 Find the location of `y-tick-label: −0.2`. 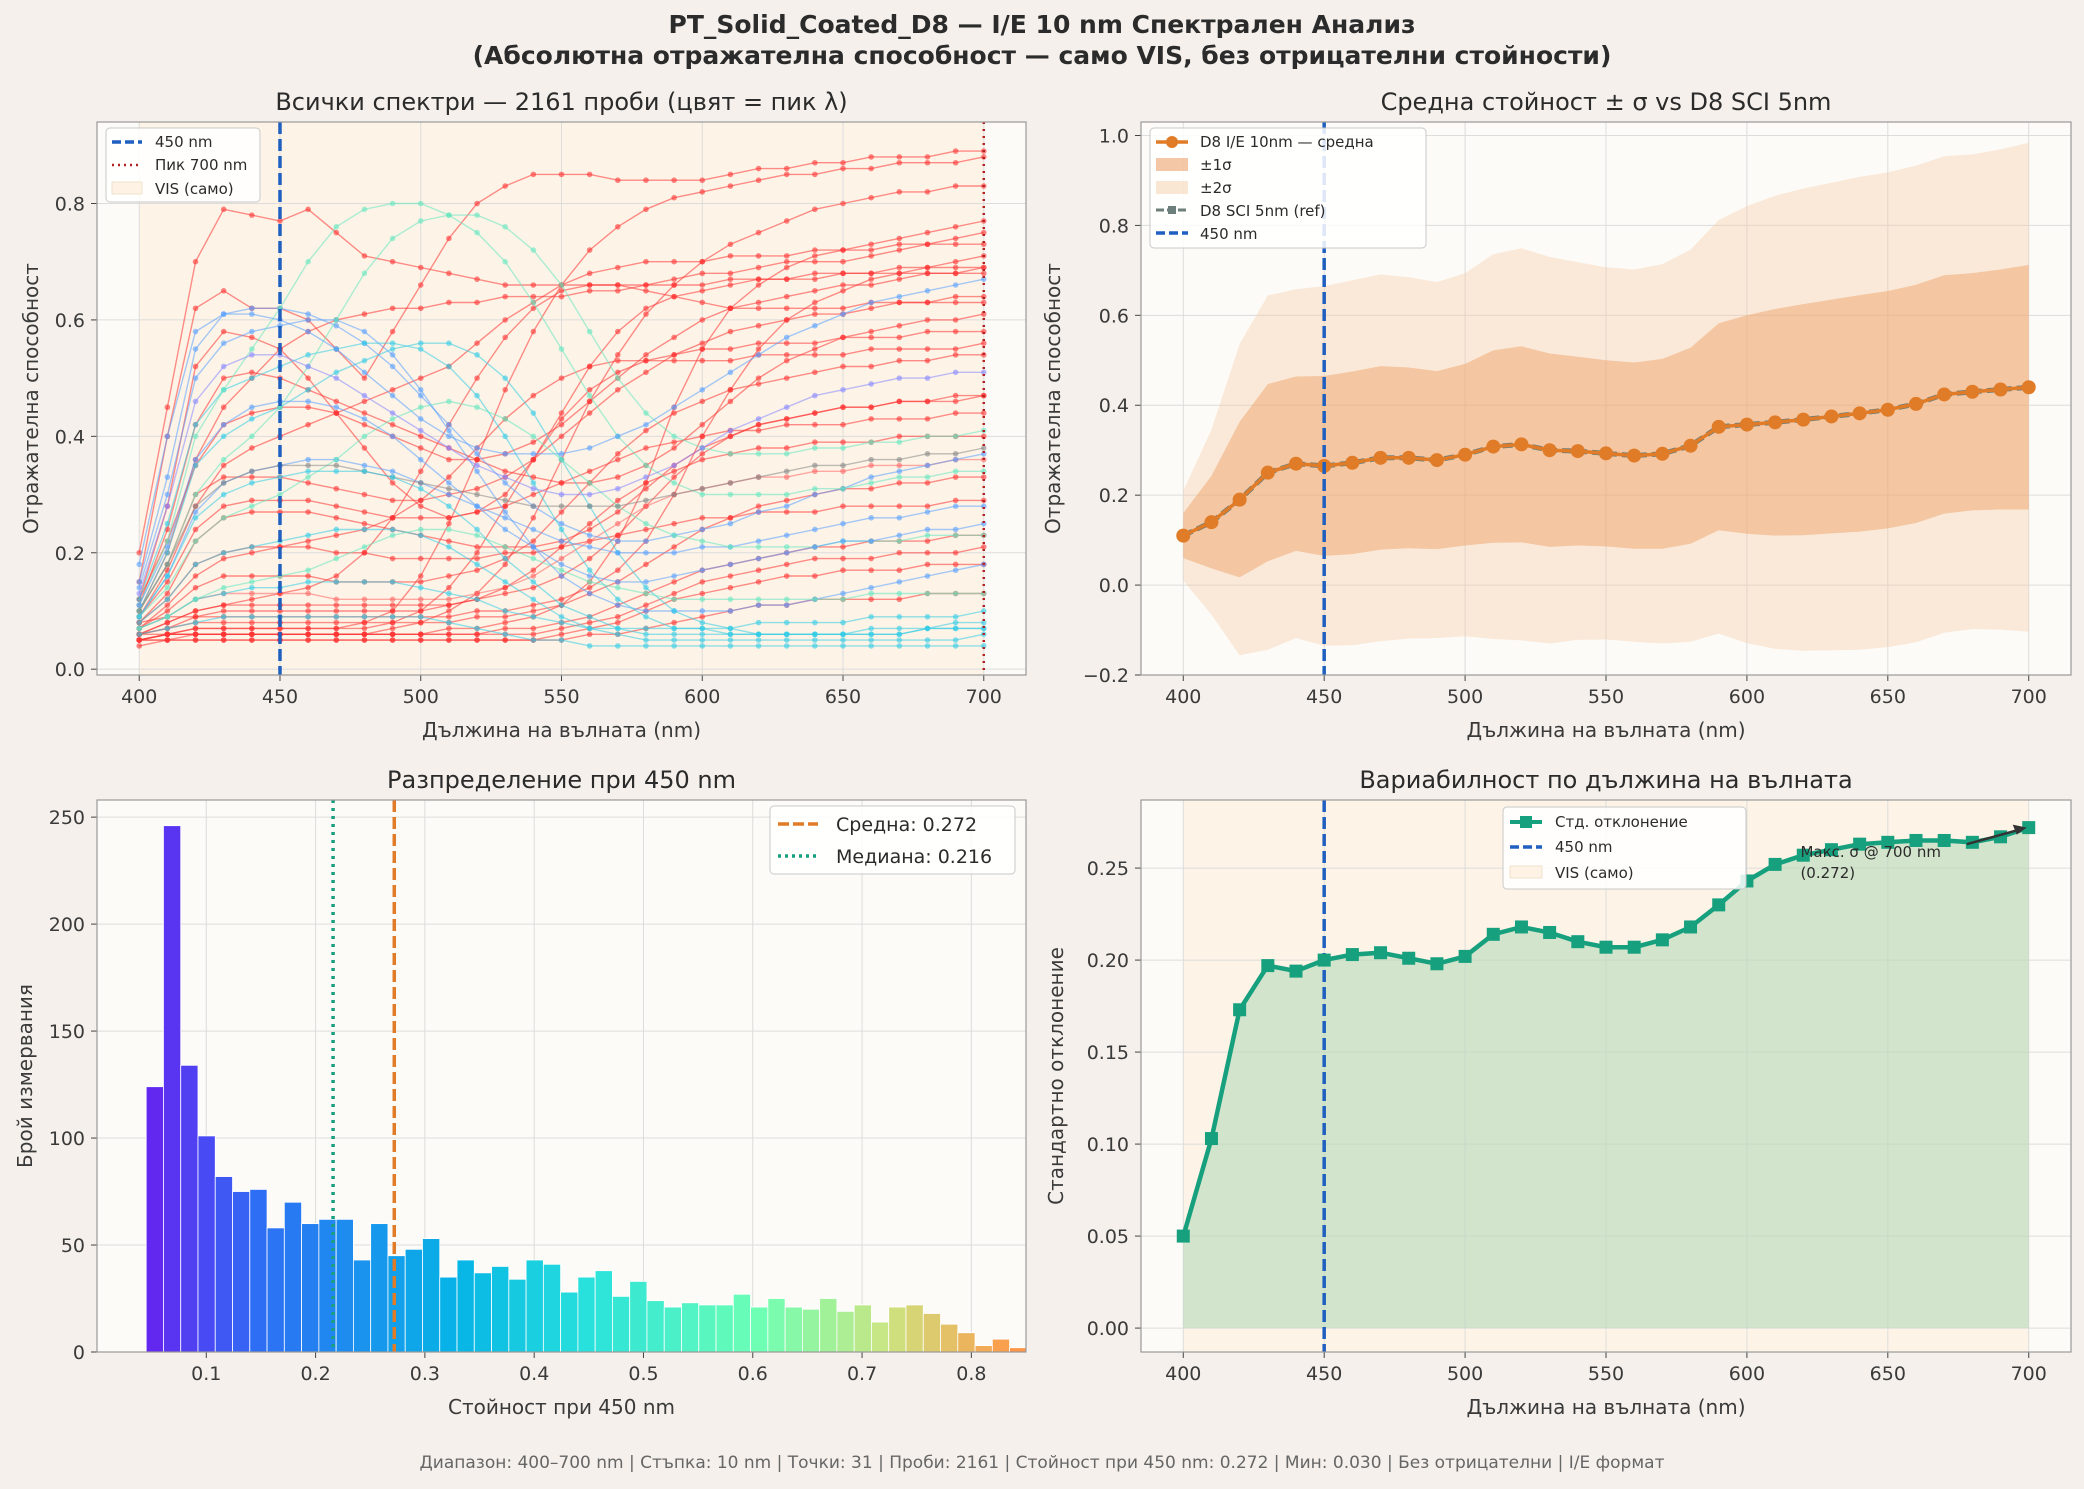

y-tick-label: −0.2 is located at coordinates (1106, 676).